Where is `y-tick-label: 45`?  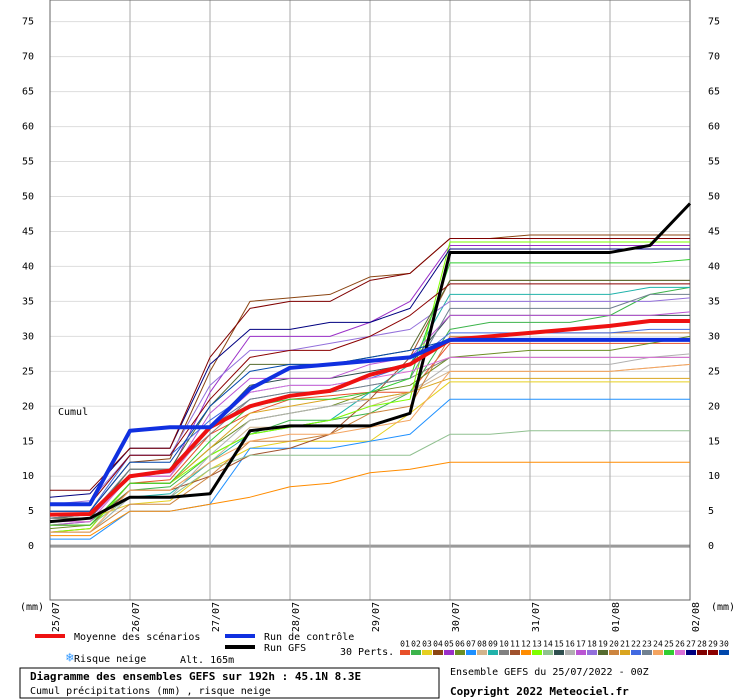 y-tick-label: 45 is located at coordinates (28, 231).